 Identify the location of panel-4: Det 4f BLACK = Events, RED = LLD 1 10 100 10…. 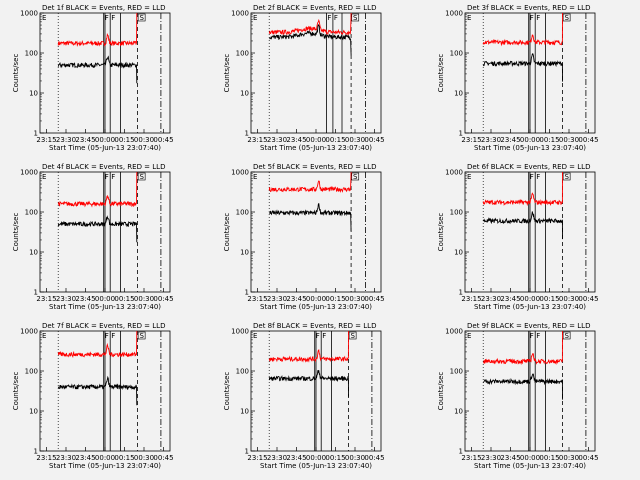
(93, 237).